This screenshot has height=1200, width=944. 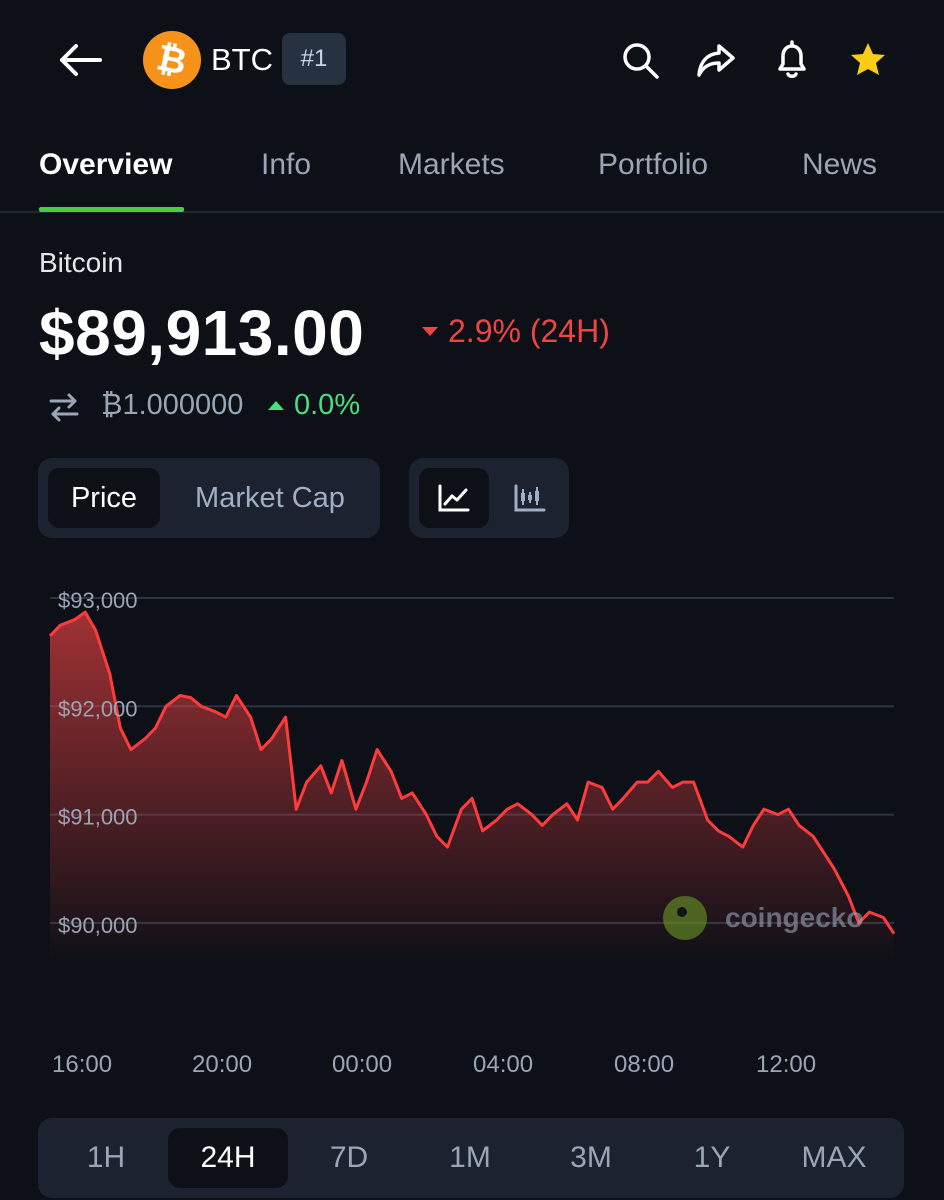 I want to click on x-tick-label: 00:00, so click(x=362, y=1064).